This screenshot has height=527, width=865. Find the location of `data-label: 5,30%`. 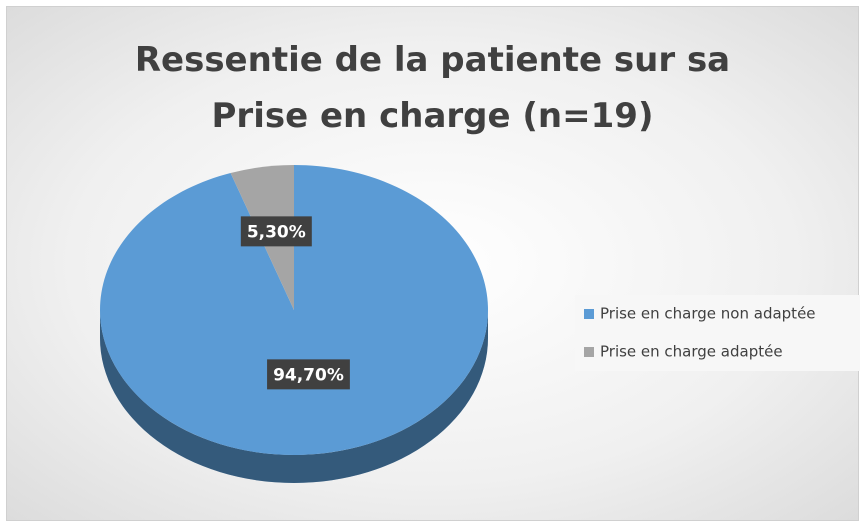

data-label: 5,30% is located at coordinates (276, 232).